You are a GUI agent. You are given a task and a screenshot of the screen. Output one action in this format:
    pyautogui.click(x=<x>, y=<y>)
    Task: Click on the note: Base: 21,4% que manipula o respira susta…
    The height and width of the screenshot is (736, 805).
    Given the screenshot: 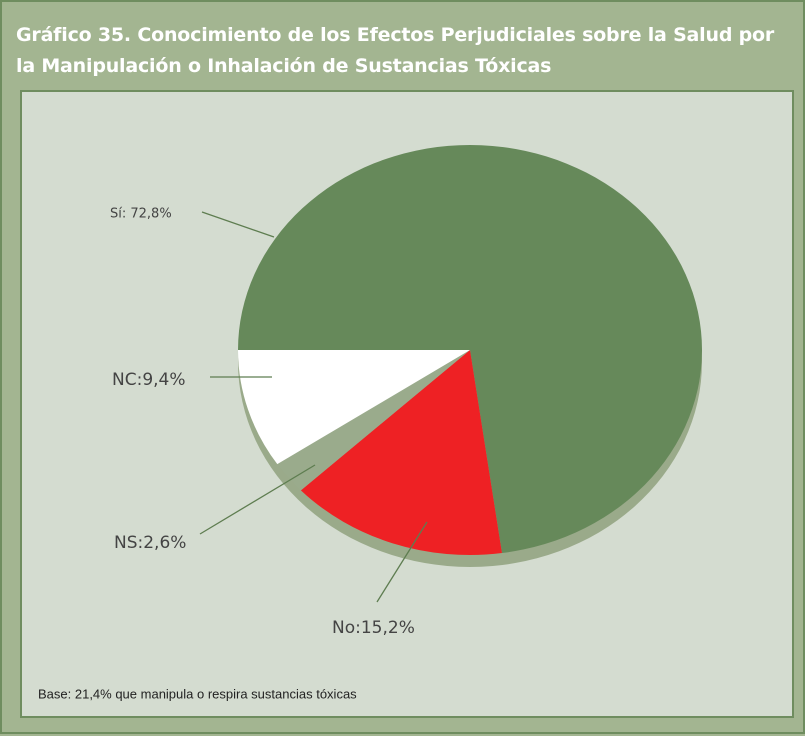 What is the action you would take?
    pyautogui.click(x=197, y=693)
    